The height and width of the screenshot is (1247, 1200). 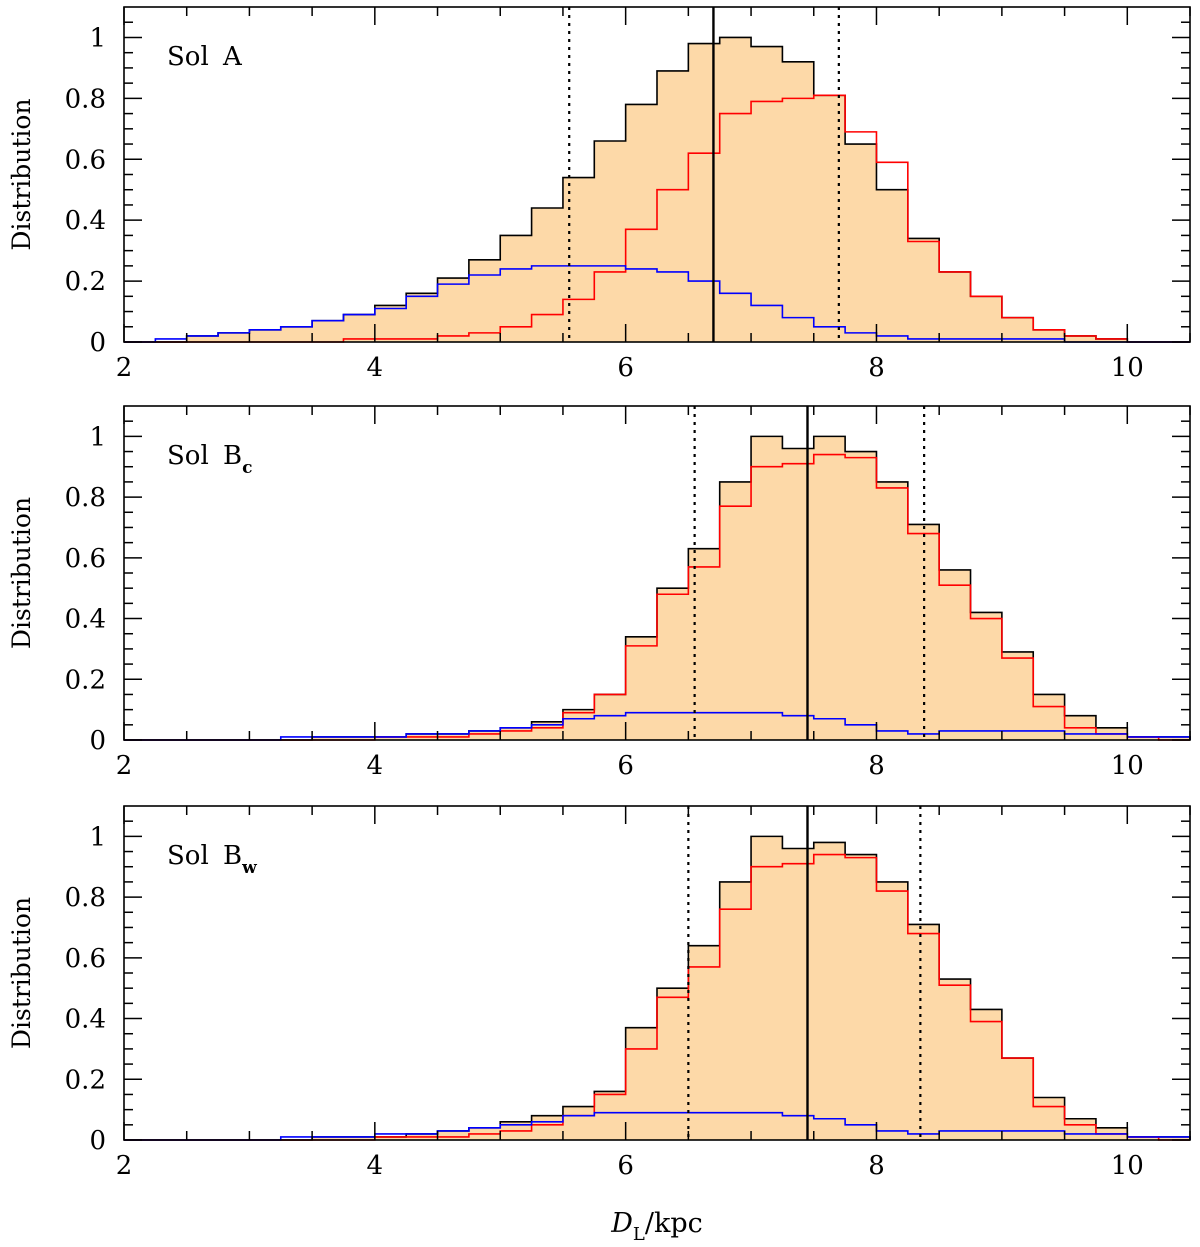 What do you see at coordinates (621, 1223) in the screenshot?
I see `x-axis-label-main: D` at bounding box center [621, 1223].